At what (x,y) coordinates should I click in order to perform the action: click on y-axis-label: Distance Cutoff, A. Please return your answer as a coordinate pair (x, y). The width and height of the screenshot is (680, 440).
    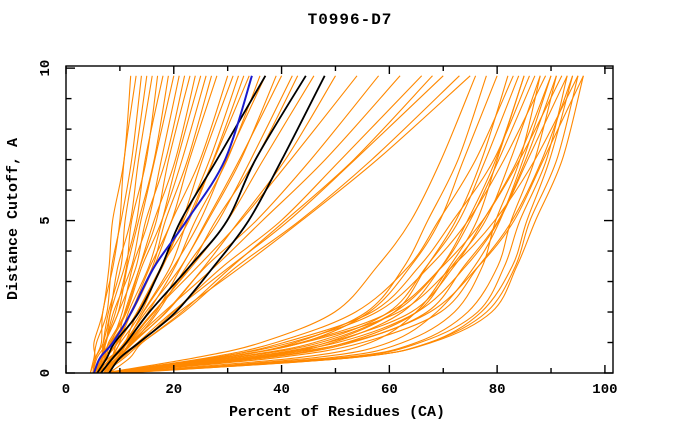
    Looking at the image, I should click on (13, 219).